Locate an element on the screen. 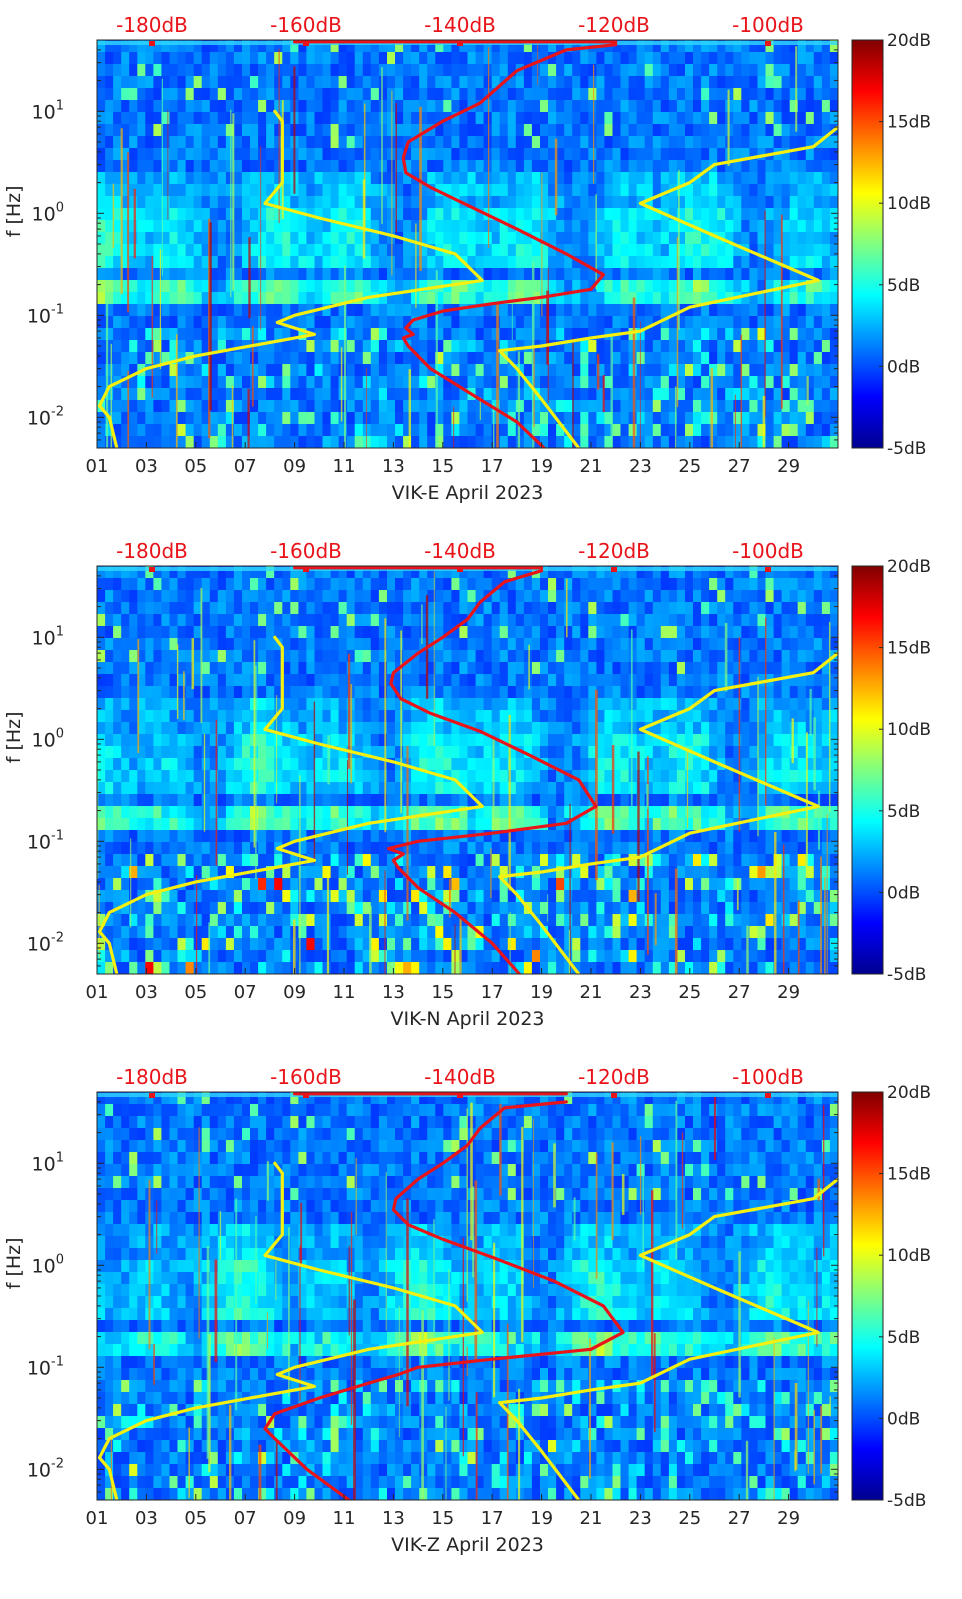 The height and width of the screenshot is (1599, 962). top-axis-label: -120dB is located at coordinates (614, 25).